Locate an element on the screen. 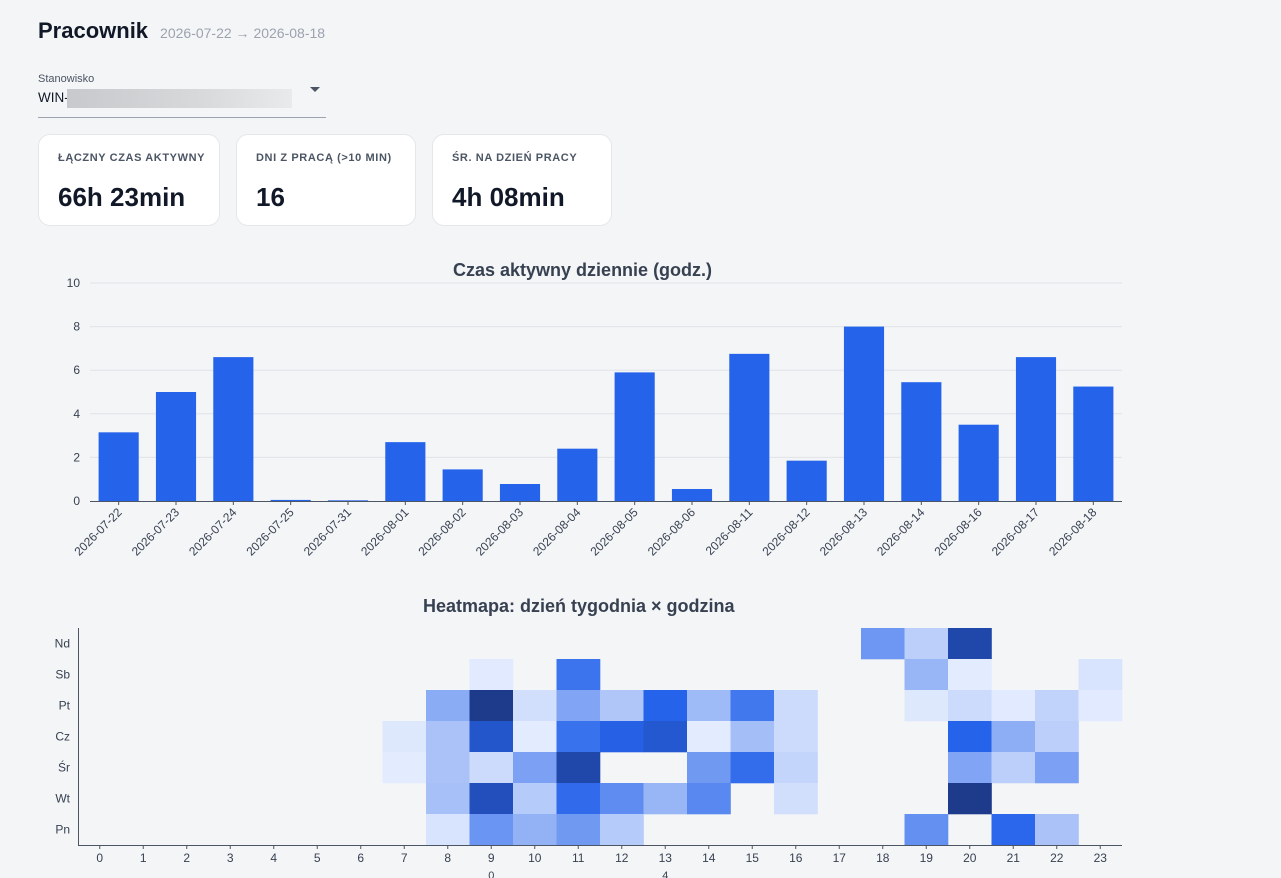 The height and width of the screenshot is (878, 1281). x-tick-label: 2026-08-11 is located at coordinates (729, 531).